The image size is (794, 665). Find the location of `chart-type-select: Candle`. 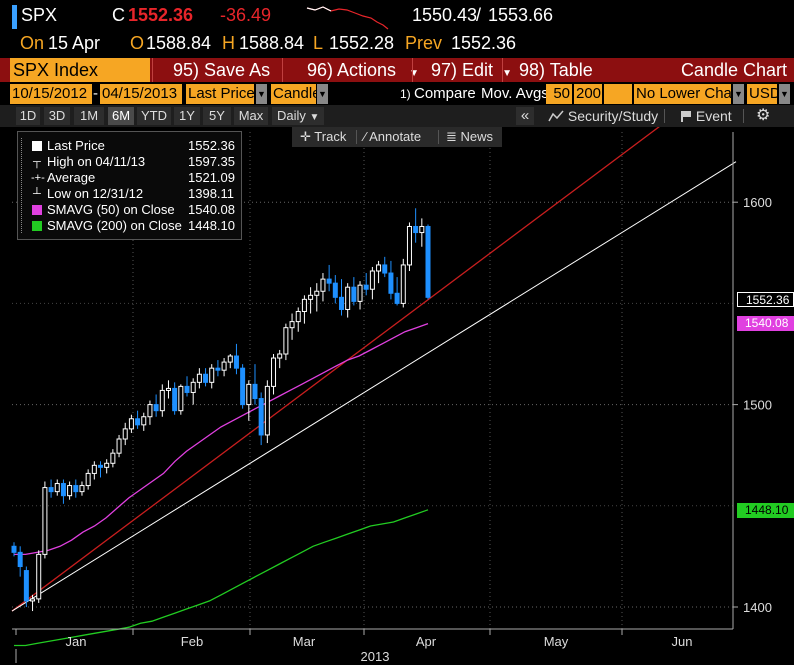

chart-type-select: Candle is located at coordinates (293, 94).